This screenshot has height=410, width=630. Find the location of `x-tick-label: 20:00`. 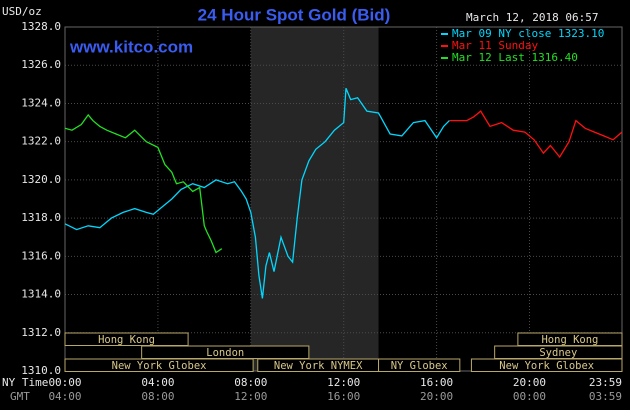

x-tick-label: 20:00 is located at coordinates (529, 382).